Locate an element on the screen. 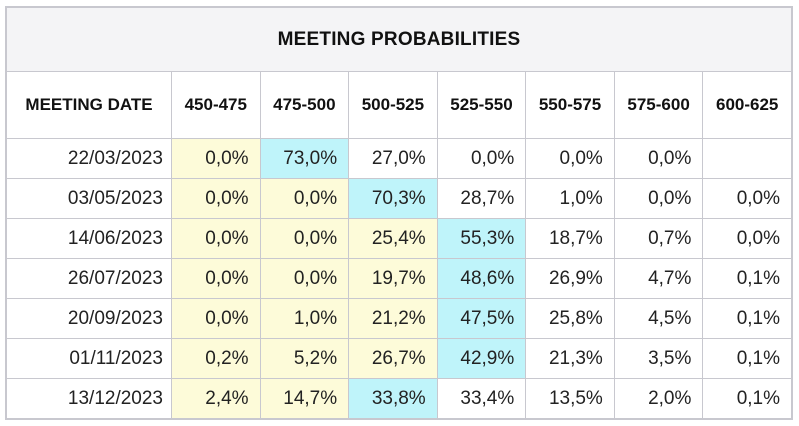 The image size is (799, 426). column-header-450-475: 450-475 is located at coordinates (216, 105).